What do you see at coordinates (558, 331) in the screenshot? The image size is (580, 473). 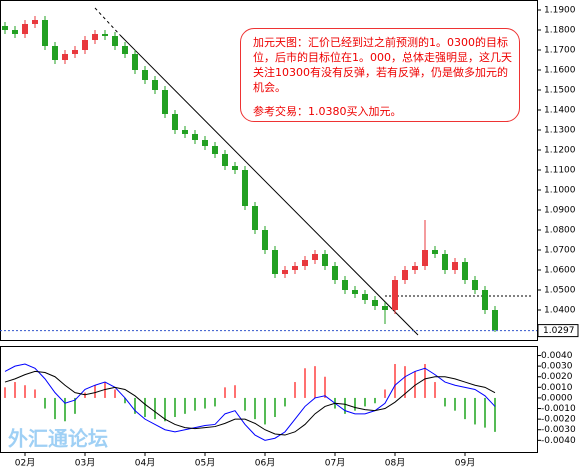 I see `last-price-box` at bounding box center [558, 331].